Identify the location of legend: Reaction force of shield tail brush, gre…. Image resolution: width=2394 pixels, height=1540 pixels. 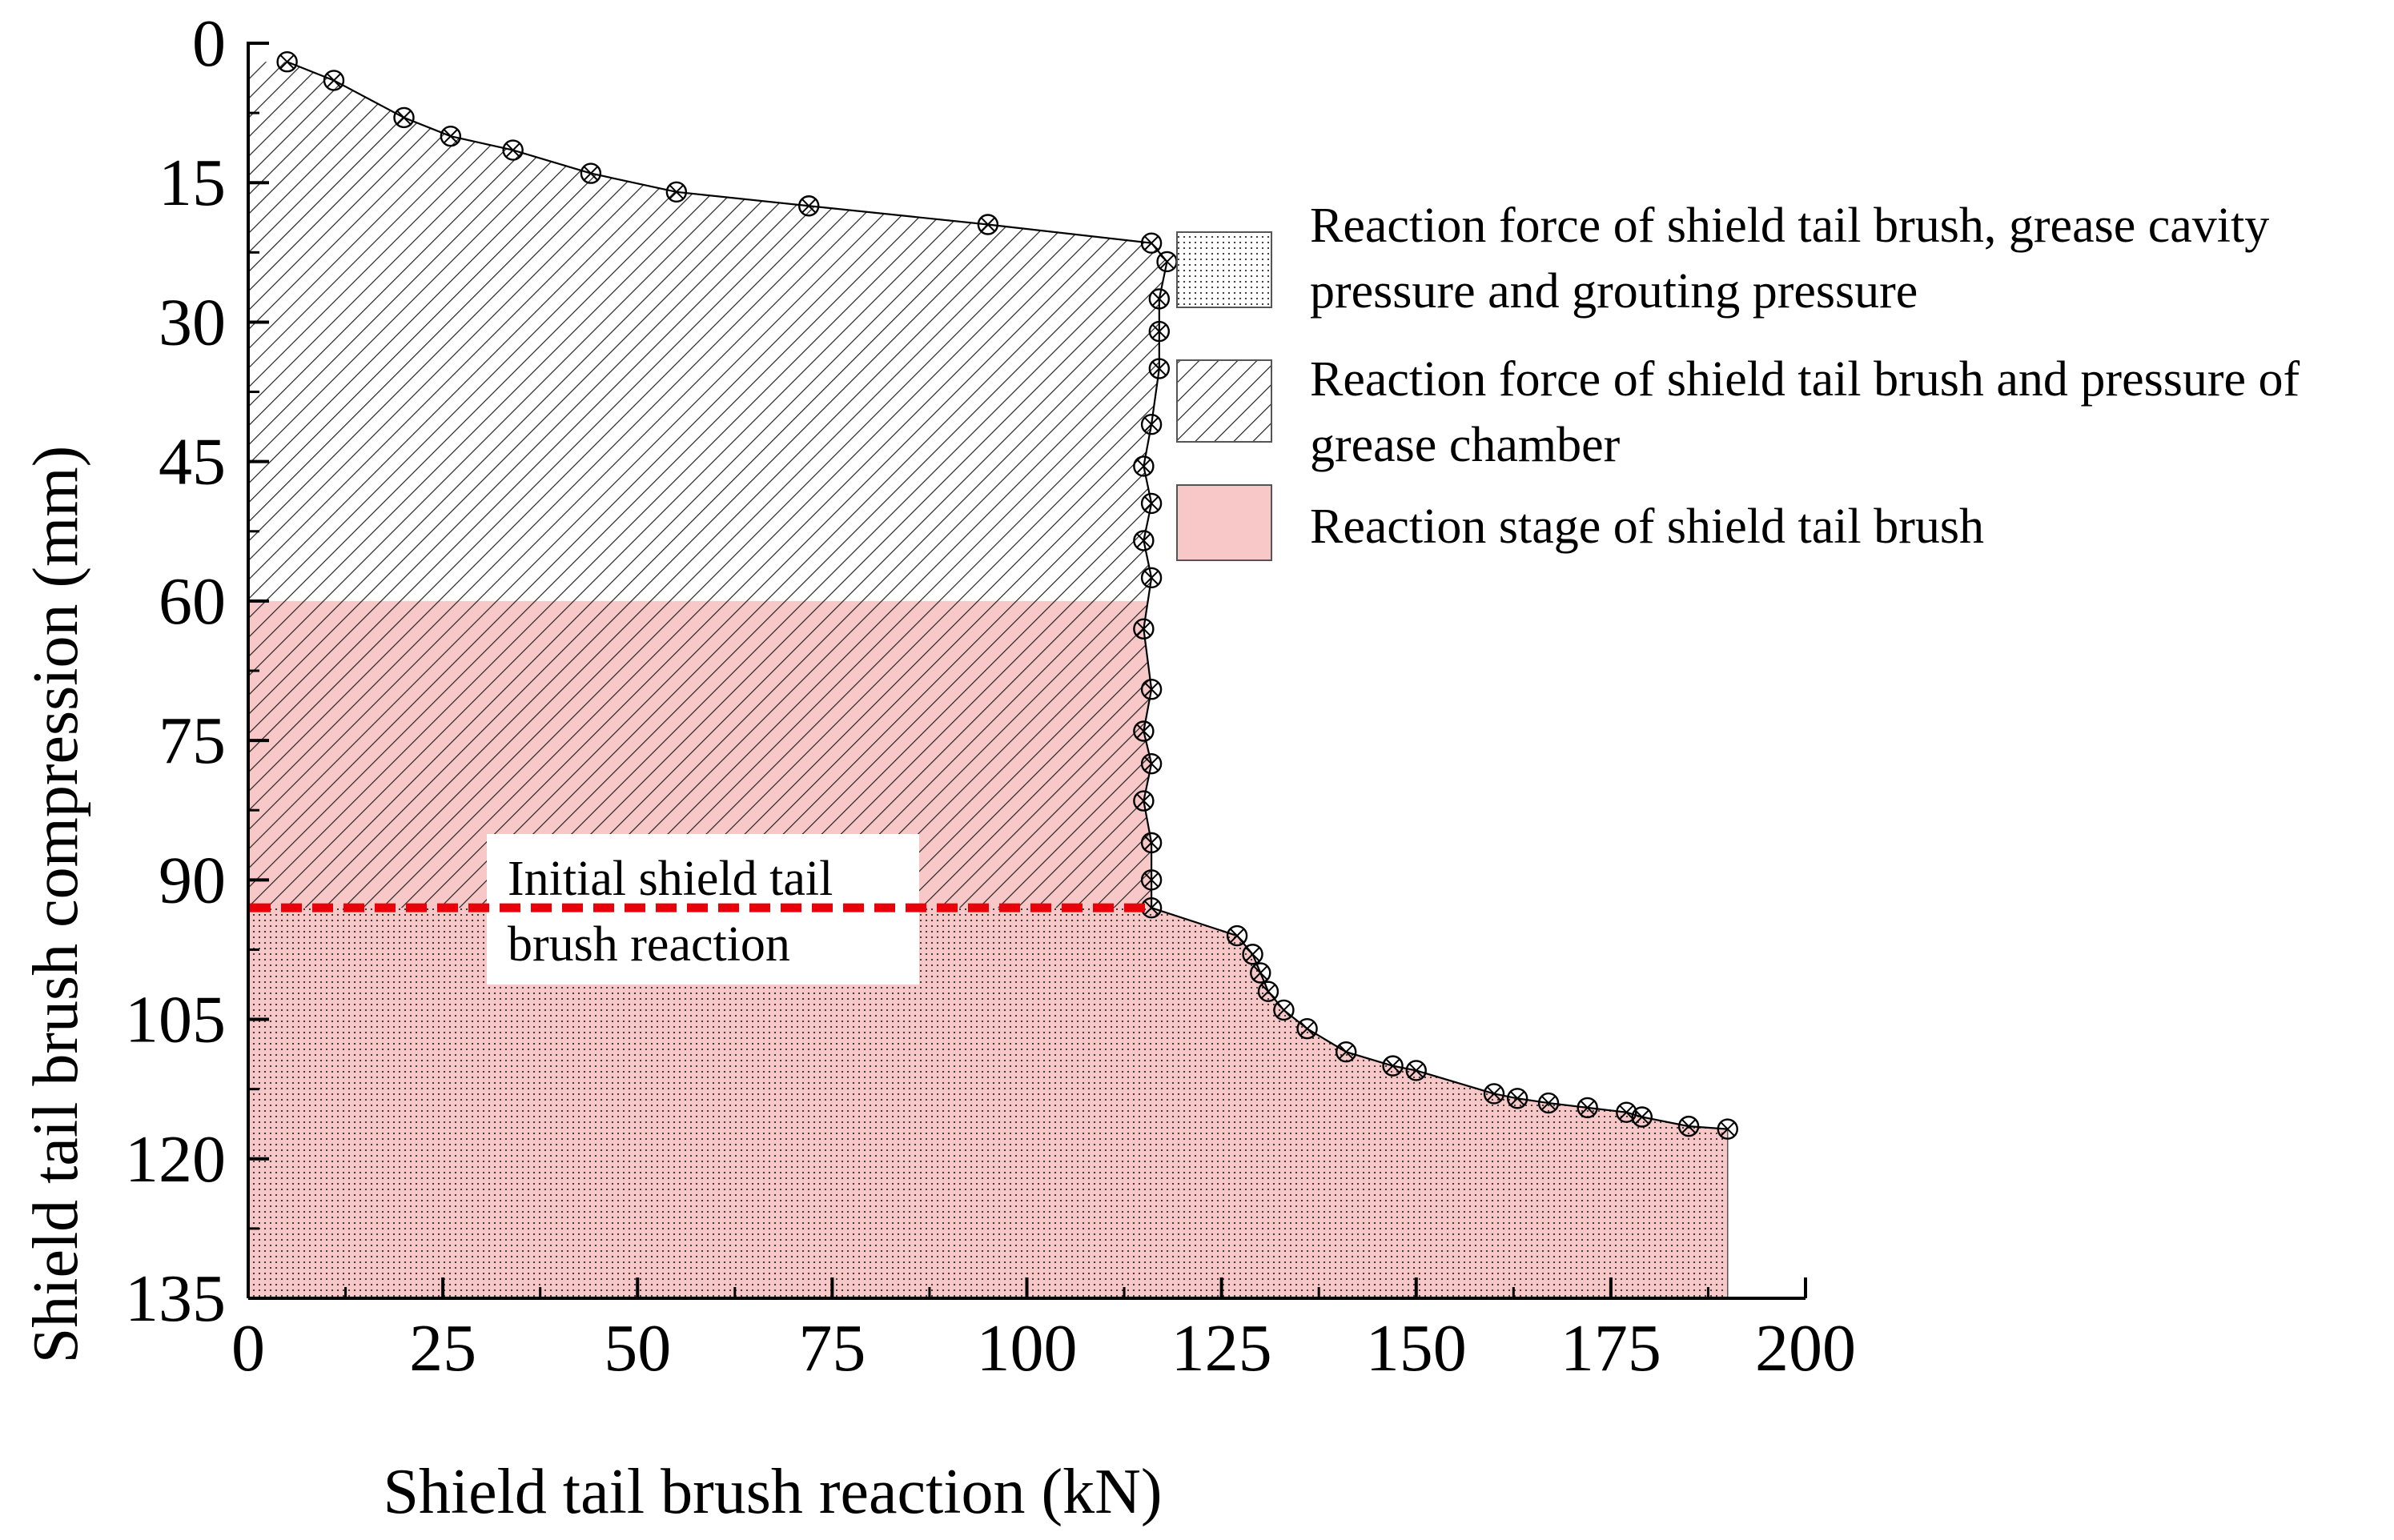
(1738, 380).